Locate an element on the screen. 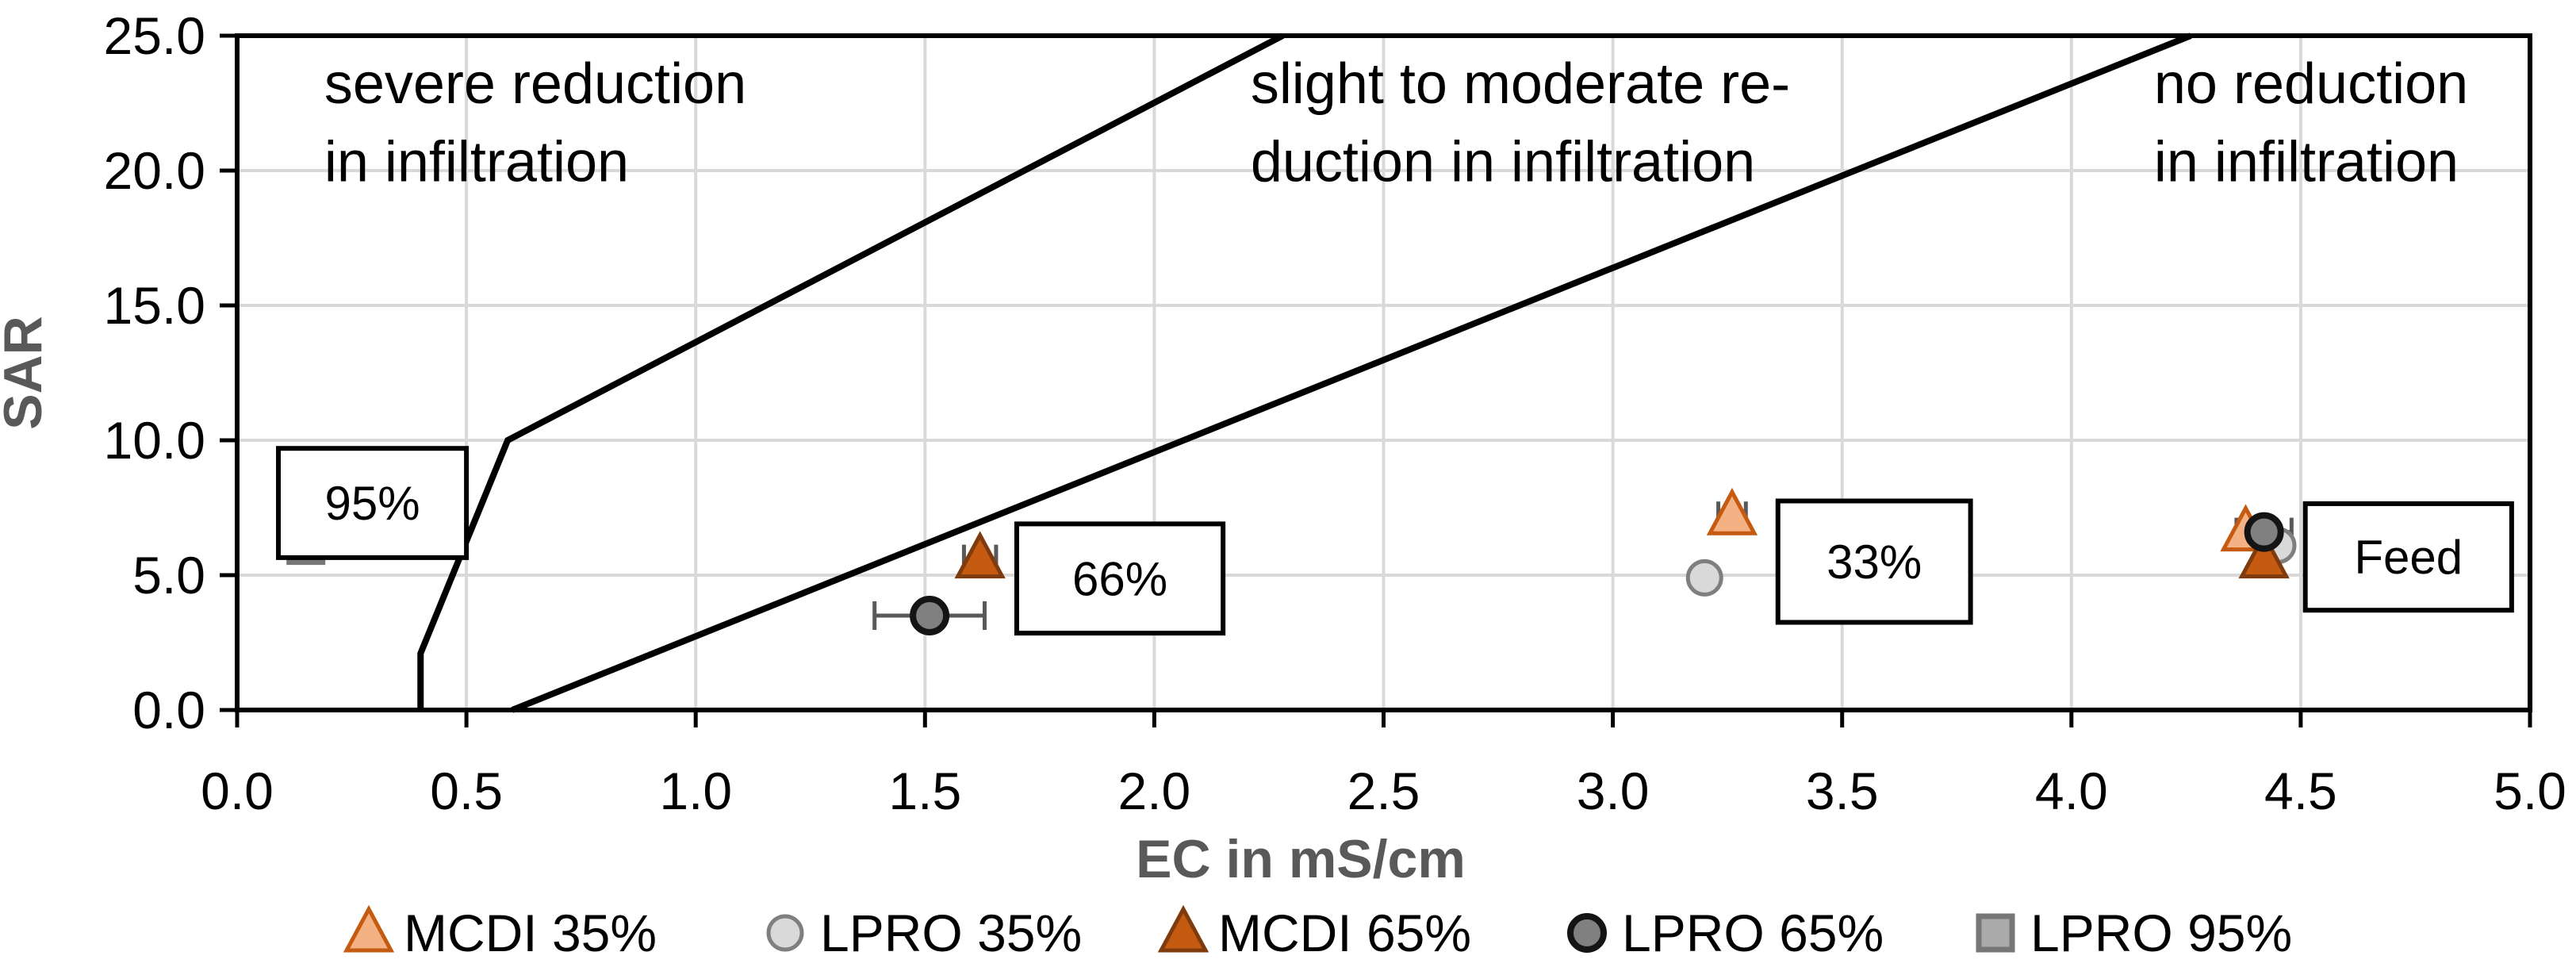 The image size is (2576, 971). y-tick-label: 25.0 is located at coordinates (155, 35).